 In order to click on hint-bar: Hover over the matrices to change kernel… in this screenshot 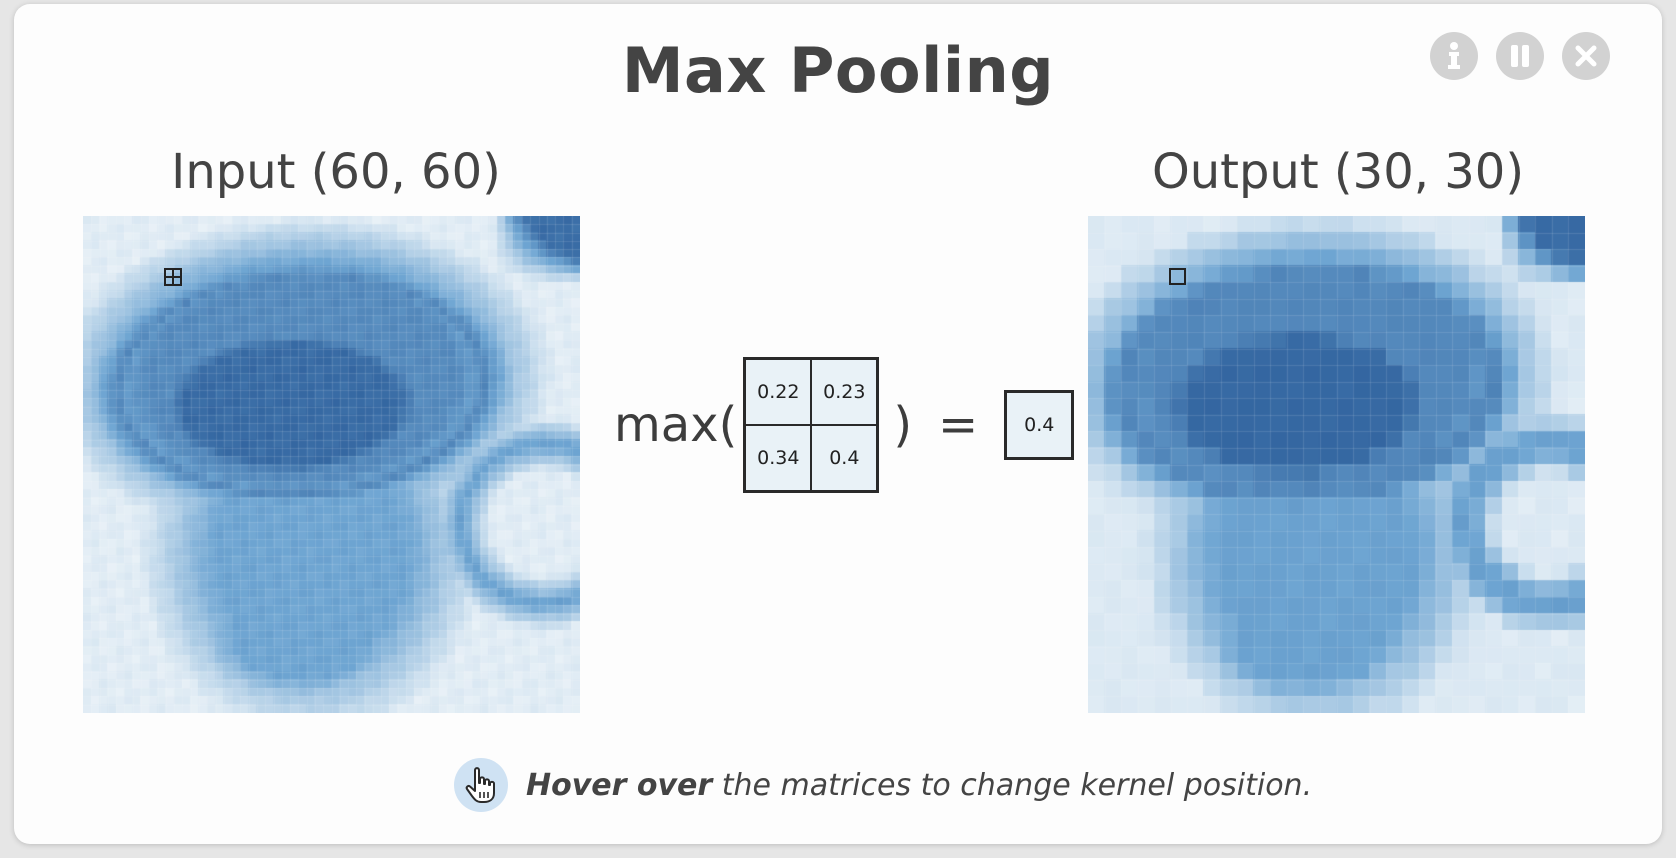, I will do `click(883, 785)`.